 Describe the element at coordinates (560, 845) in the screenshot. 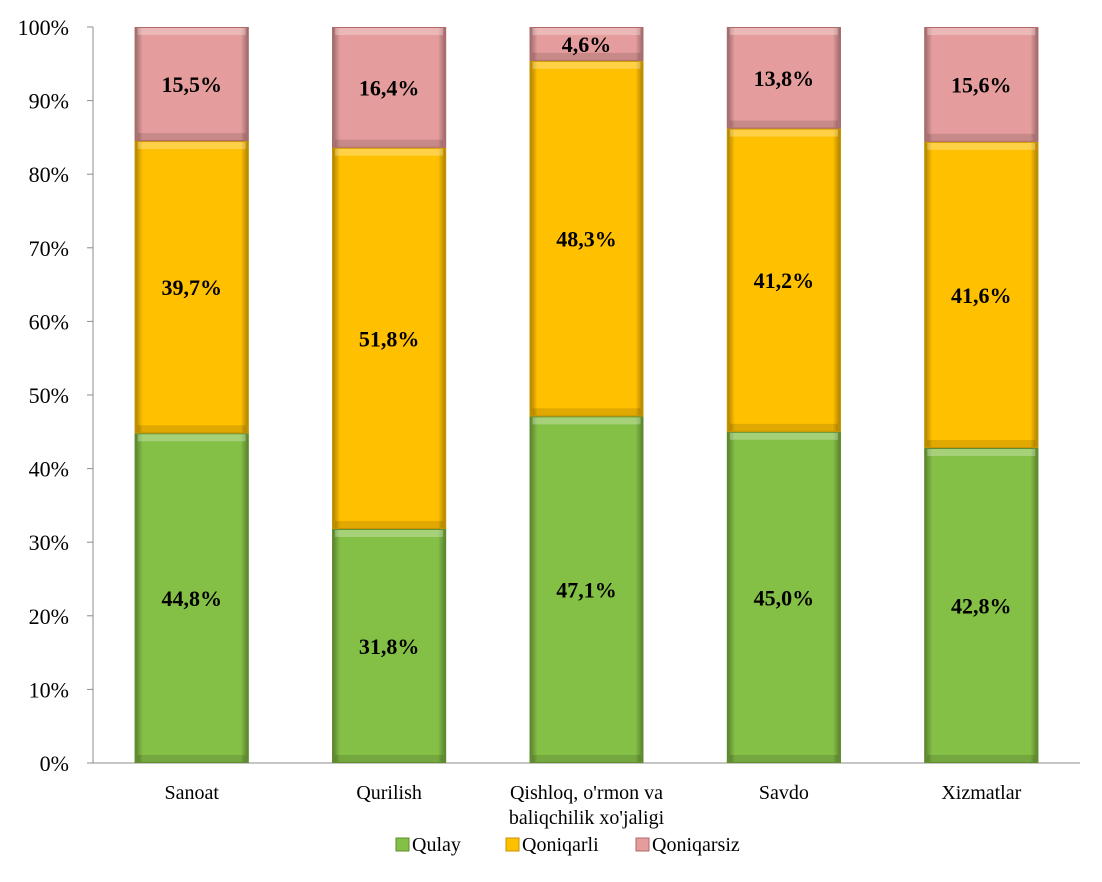

I see `legend-label: Qoniqarli` at that location.